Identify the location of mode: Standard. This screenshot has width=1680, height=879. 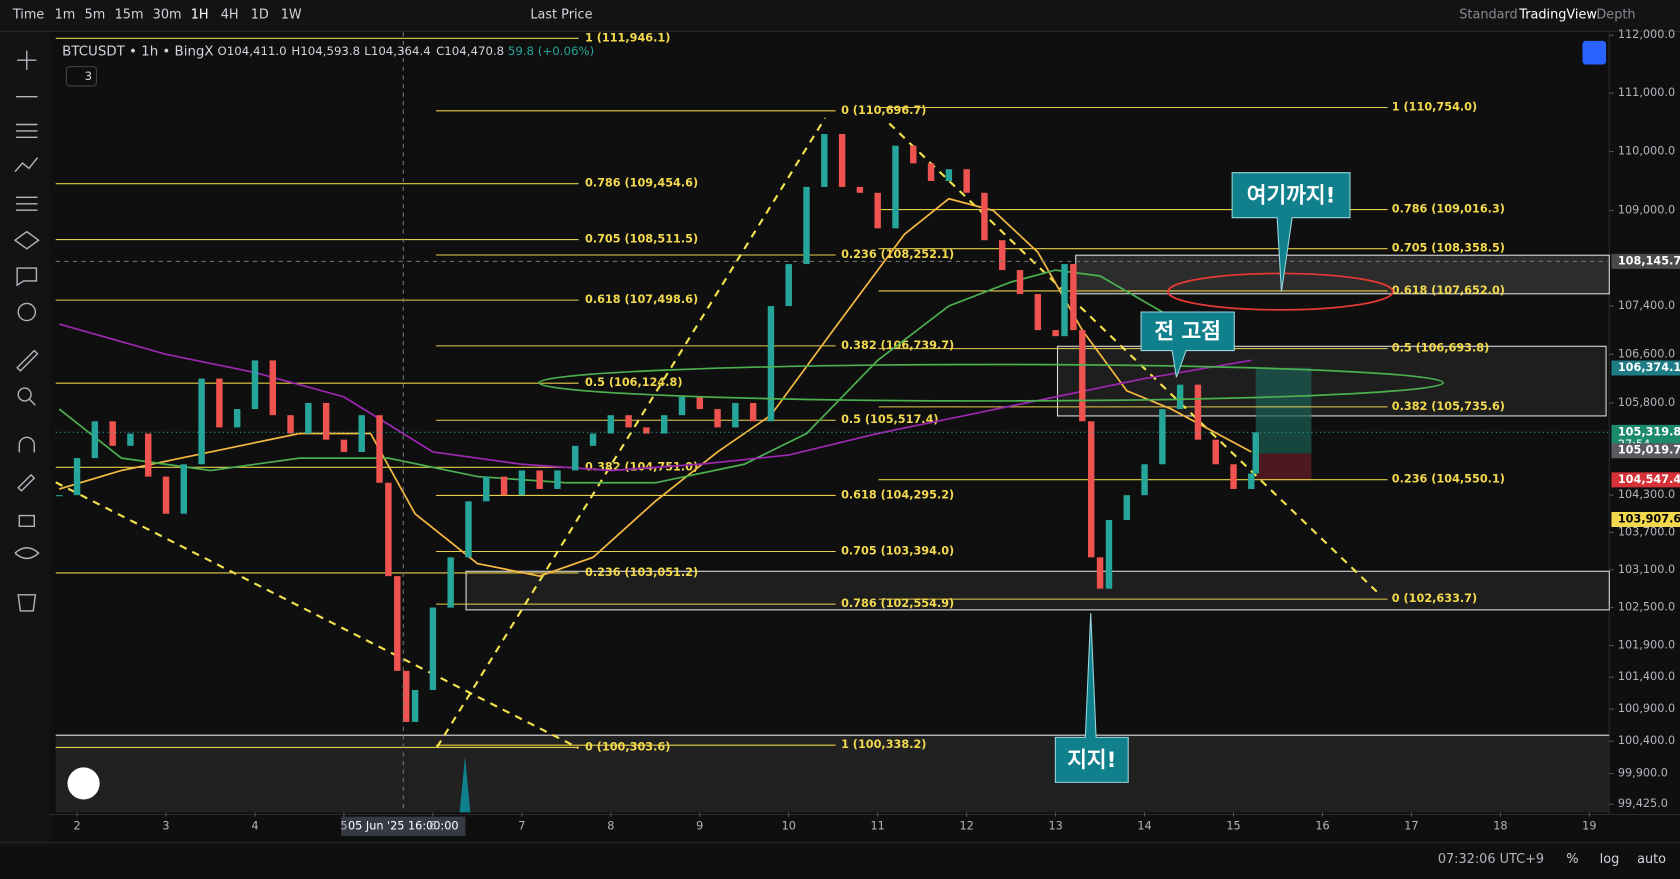
(1488, 15).